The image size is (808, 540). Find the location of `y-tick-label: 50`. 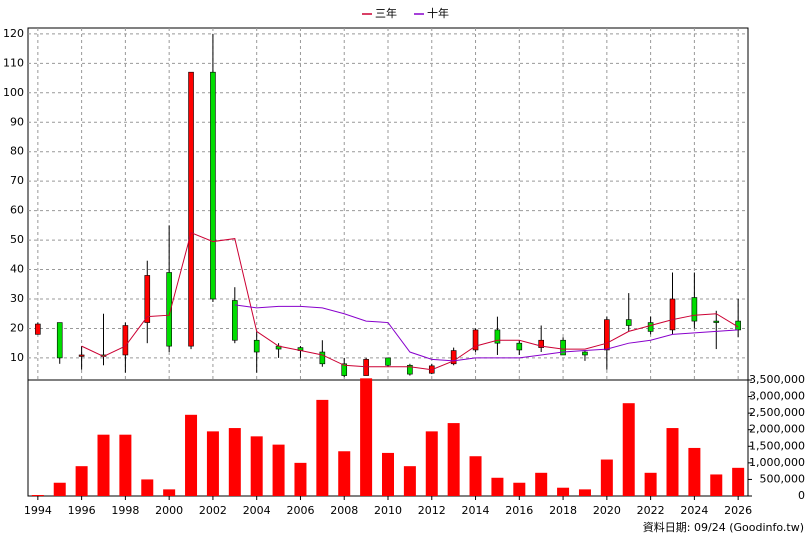

y-tick-label: 50 is located at coordinates (17, 239).